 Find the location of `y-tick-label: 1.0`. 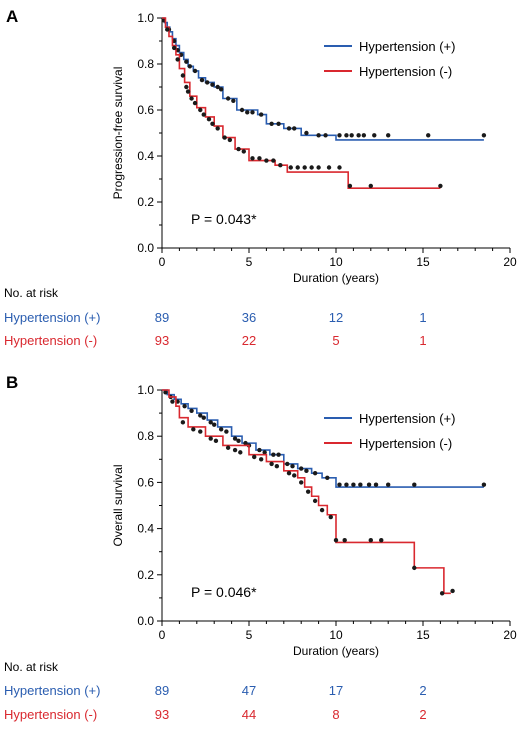

y-tick-label: 1.0 is located at coordinates (145, 390).